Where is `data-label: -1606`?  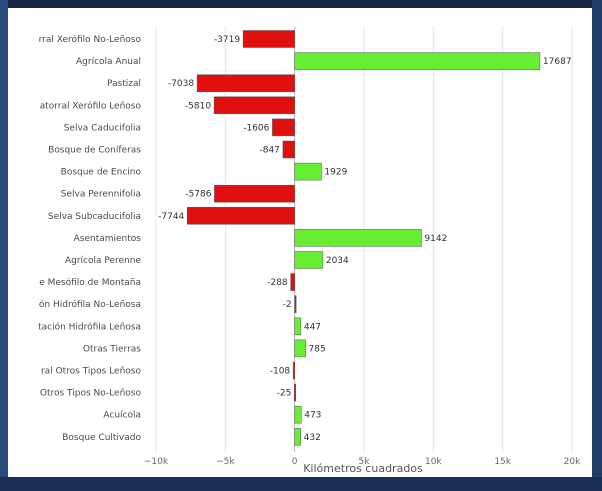 data-label: -1606 is located at coordinates (256, 128).